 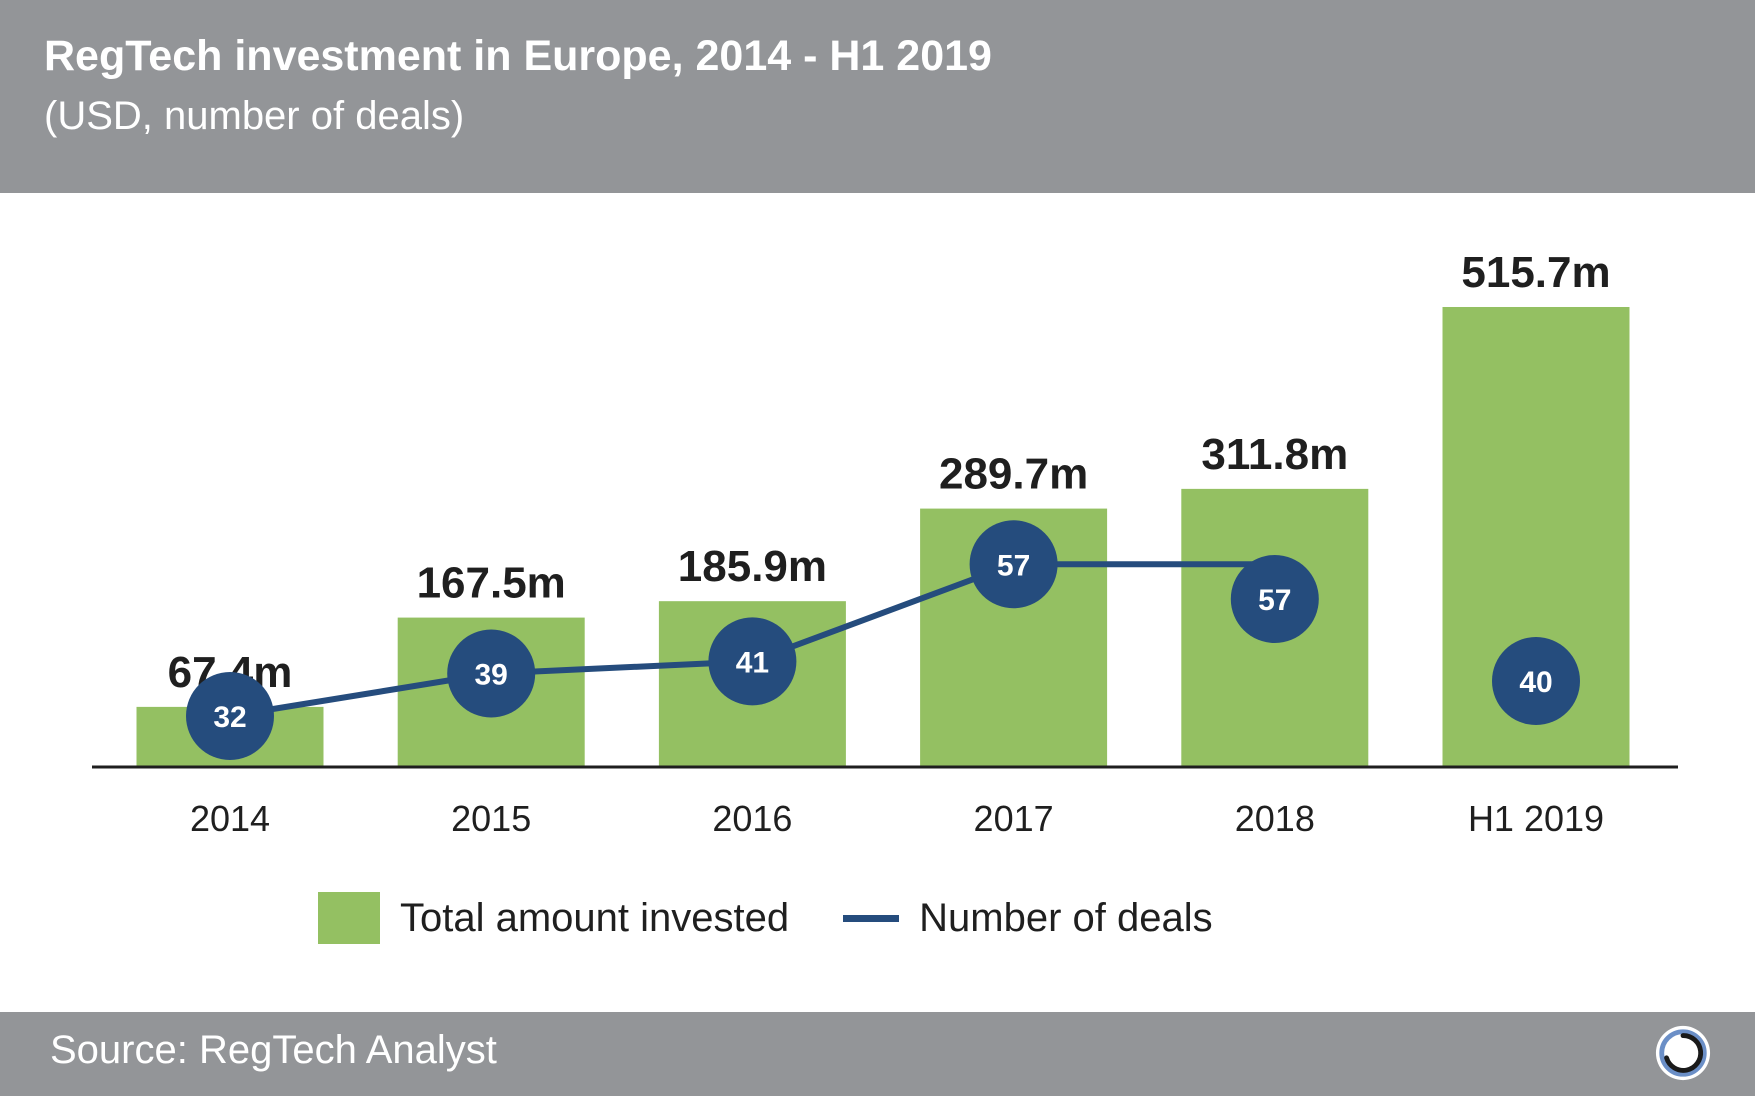 I want to click on deal-marker-2017, so click(x=1013, y=564).